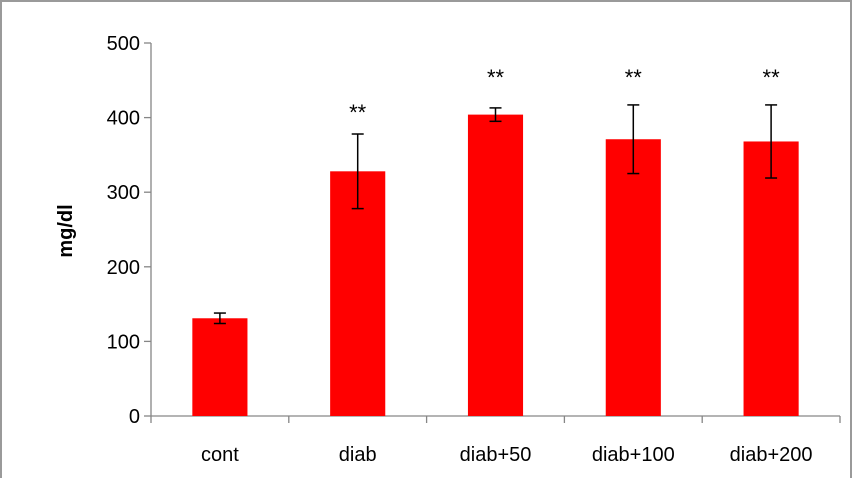 The height and width of the screenshot is (483, 852). I want to click on bar-cont, so click(220, 367).